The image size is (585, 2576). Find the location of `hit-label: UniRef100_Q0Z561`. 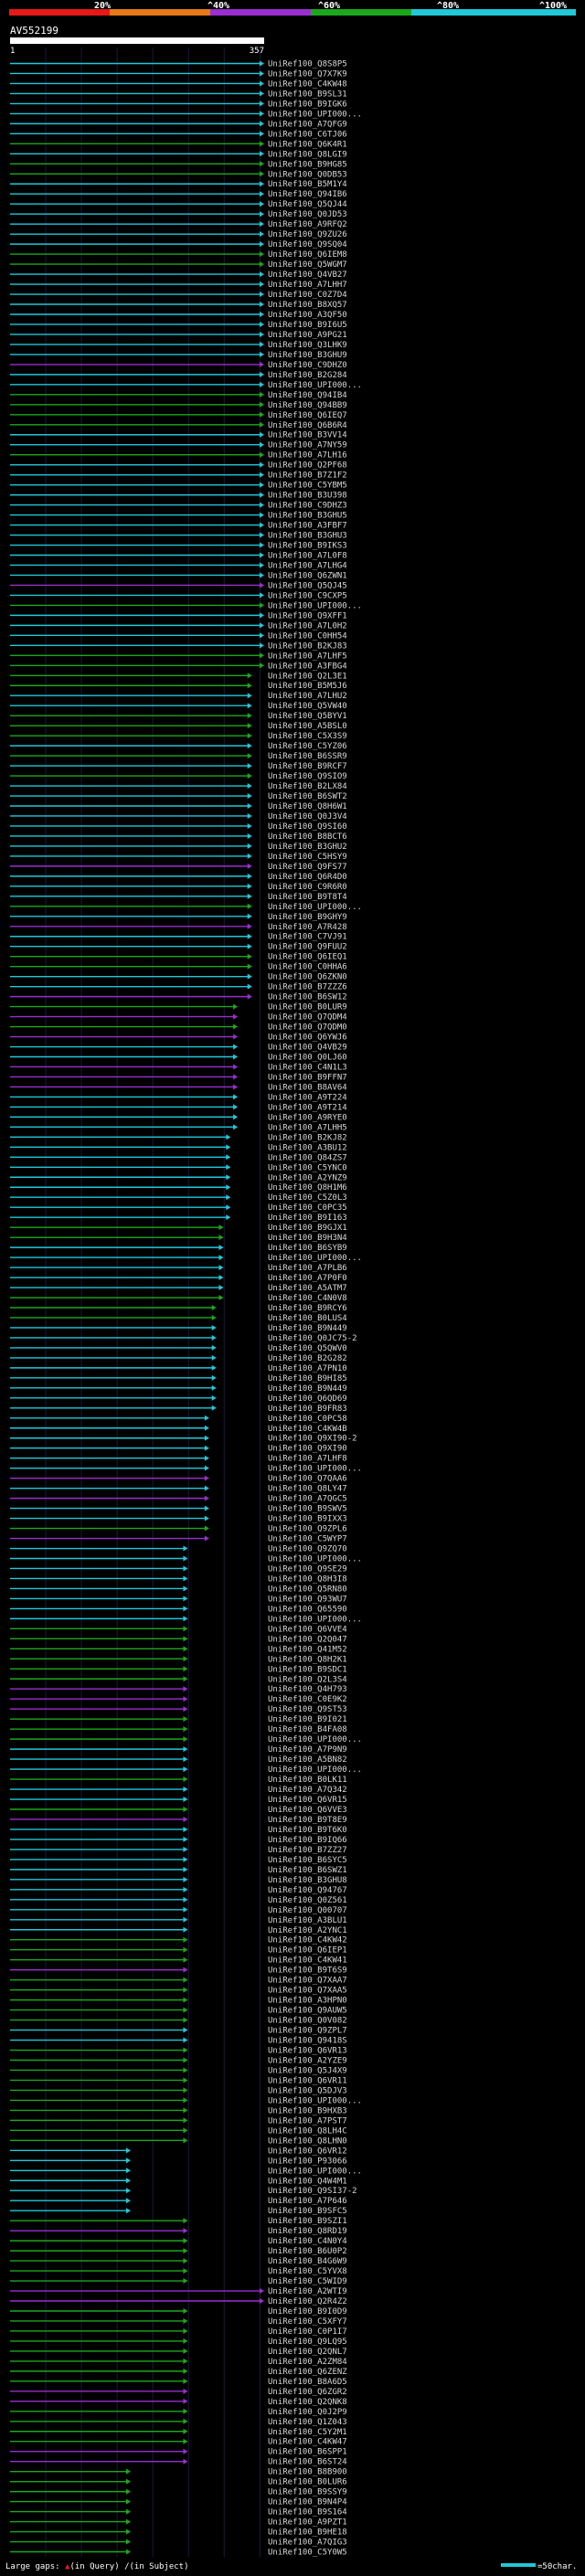

hit-label: UniRef100_Q0Z561 is located at coordinates (308, 1900).